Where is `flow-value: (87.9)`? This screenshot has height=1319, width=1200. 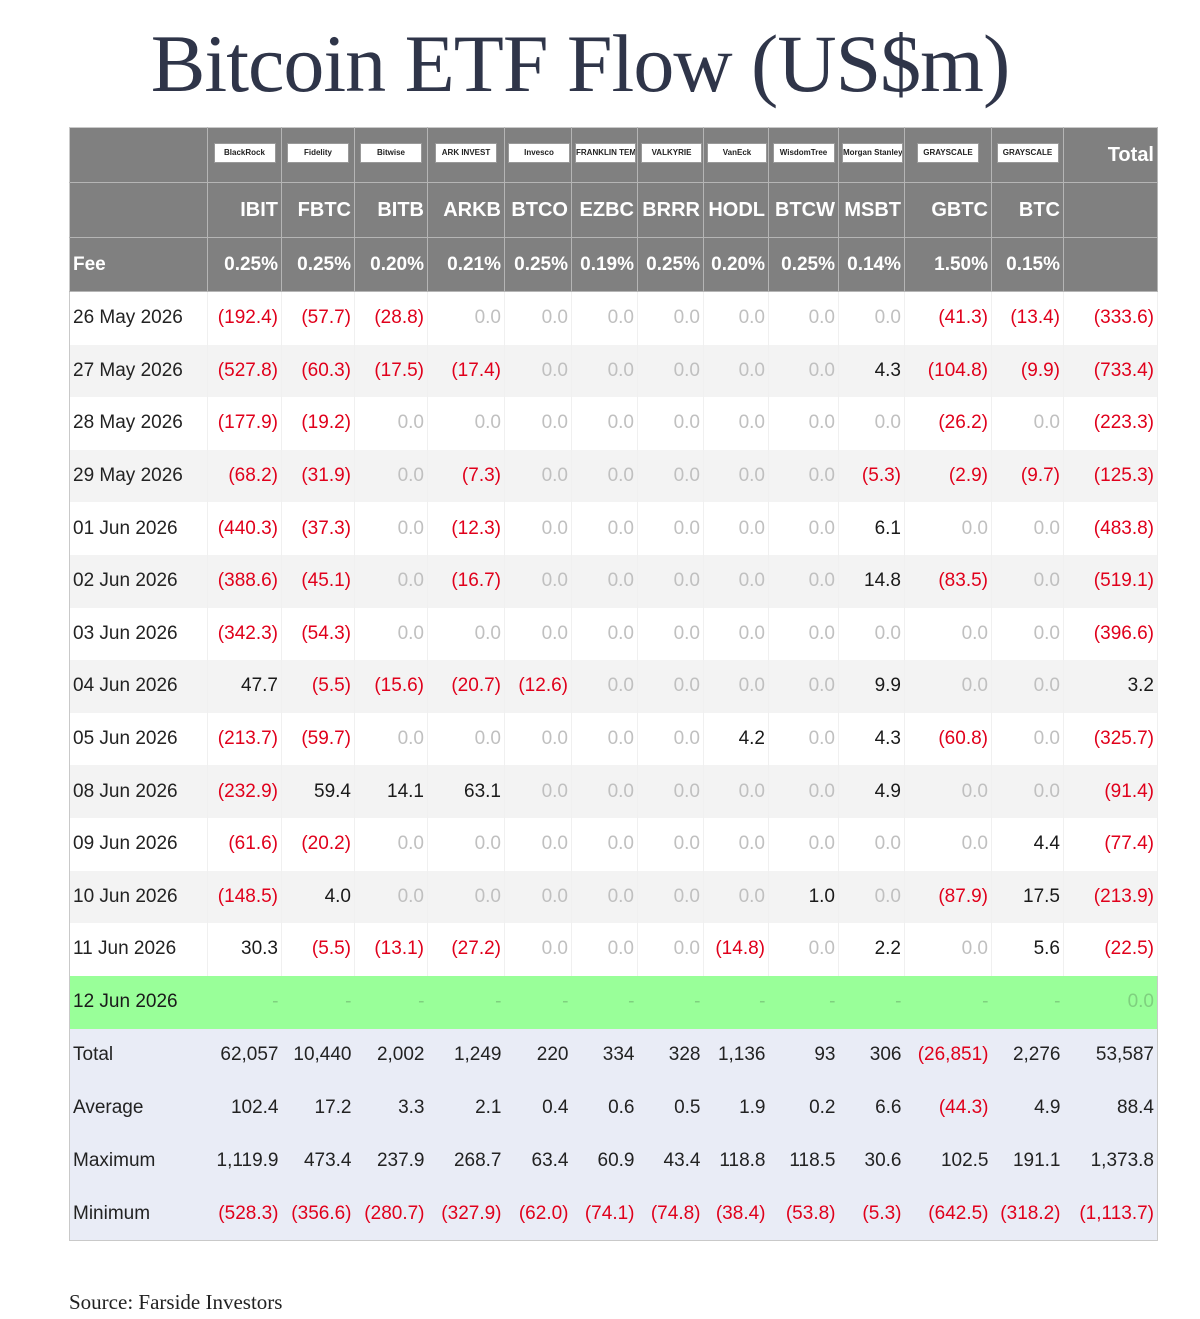 flow-value: (87.9) is located at coordinates (948, 897).